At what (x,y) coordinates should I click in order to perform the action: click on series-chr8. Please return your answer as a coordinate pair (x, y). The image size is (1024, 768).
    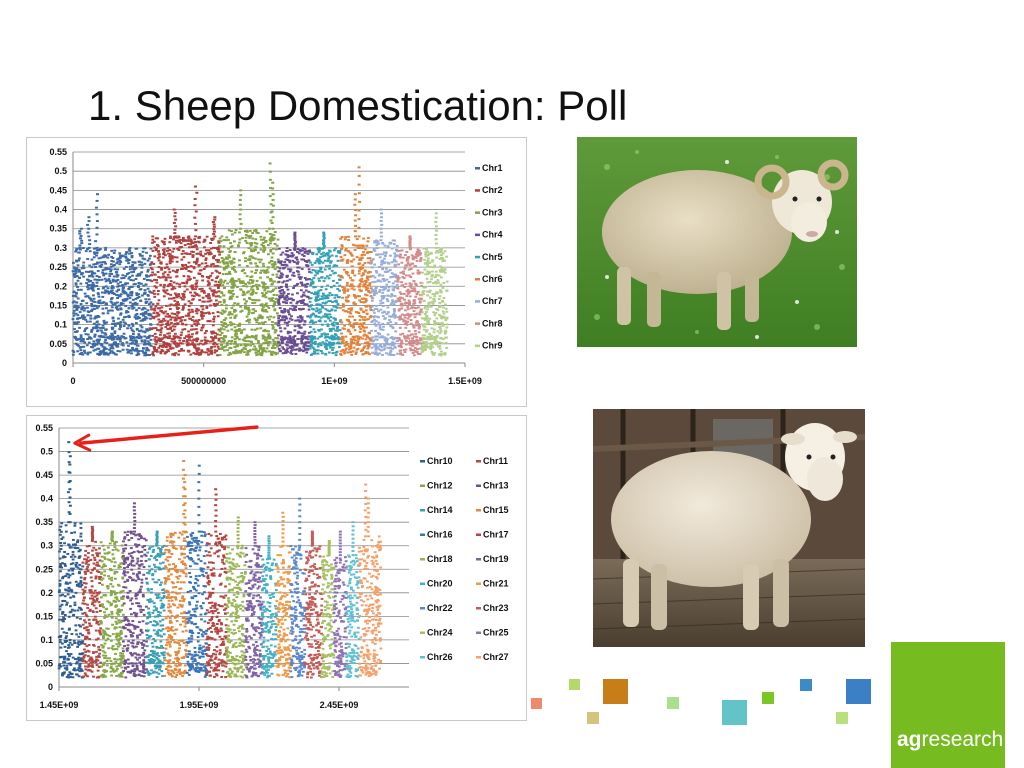
    Looking at the image, I should click on (410, 296).